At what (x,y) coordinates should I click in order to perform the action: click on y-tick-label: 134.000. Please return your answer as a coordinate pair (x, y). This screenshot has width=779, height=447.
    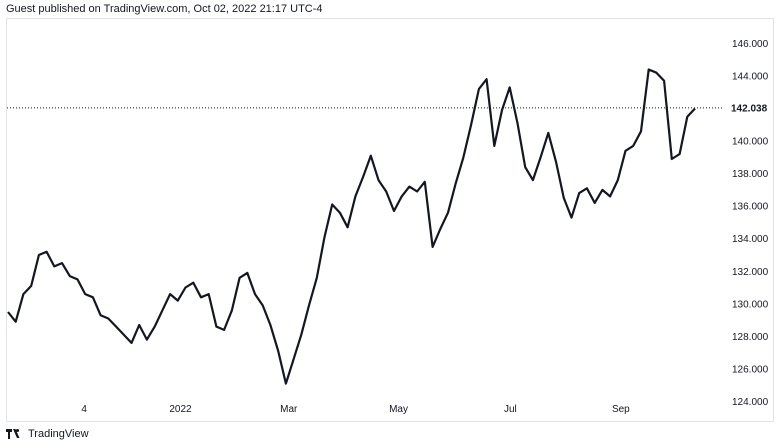
    Looking at the image, I should click on (750, 239).